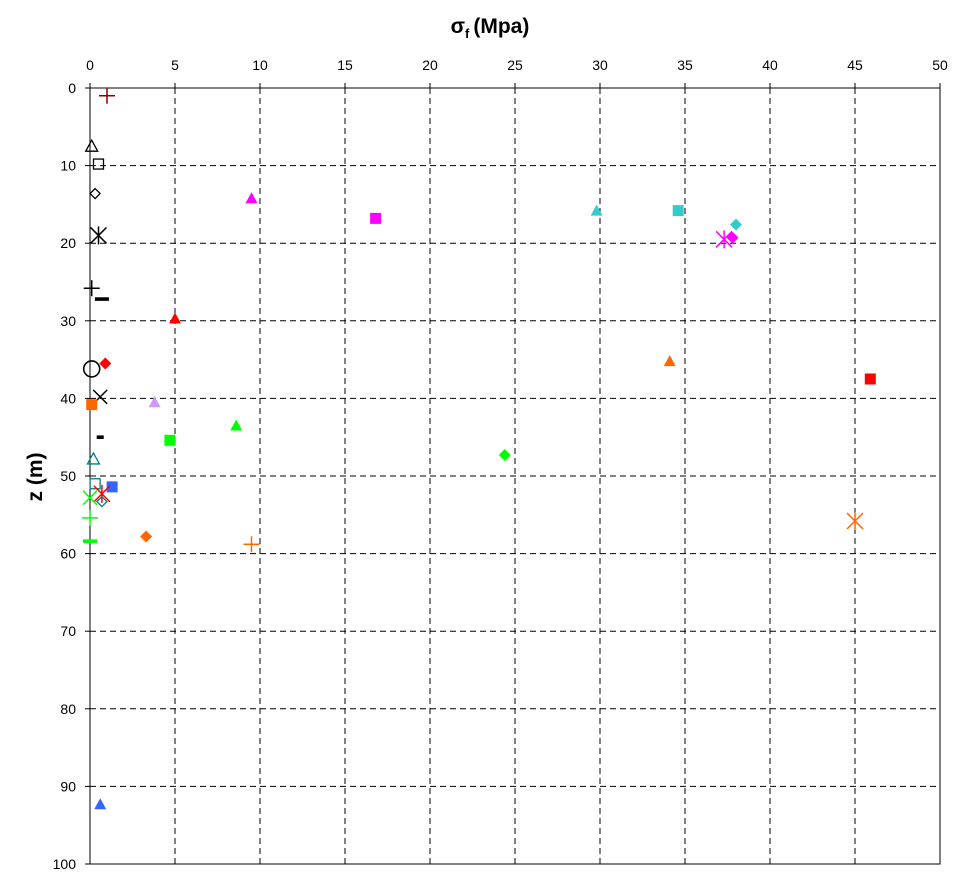  I want to click on x-tick-label: 30, so click(600, 65).